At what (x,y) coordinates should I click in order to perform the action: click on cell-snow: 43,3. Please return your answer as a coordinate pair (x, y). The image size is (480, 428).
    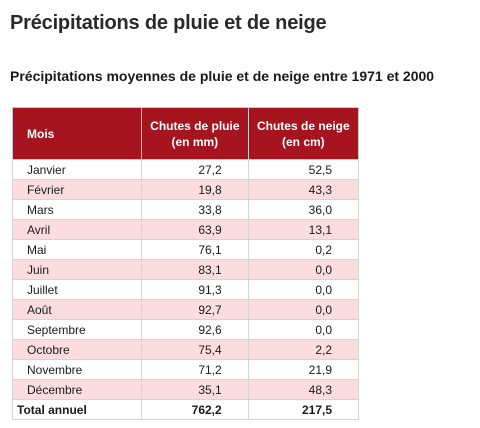
    Looking at the image, I should click on (303, 189).